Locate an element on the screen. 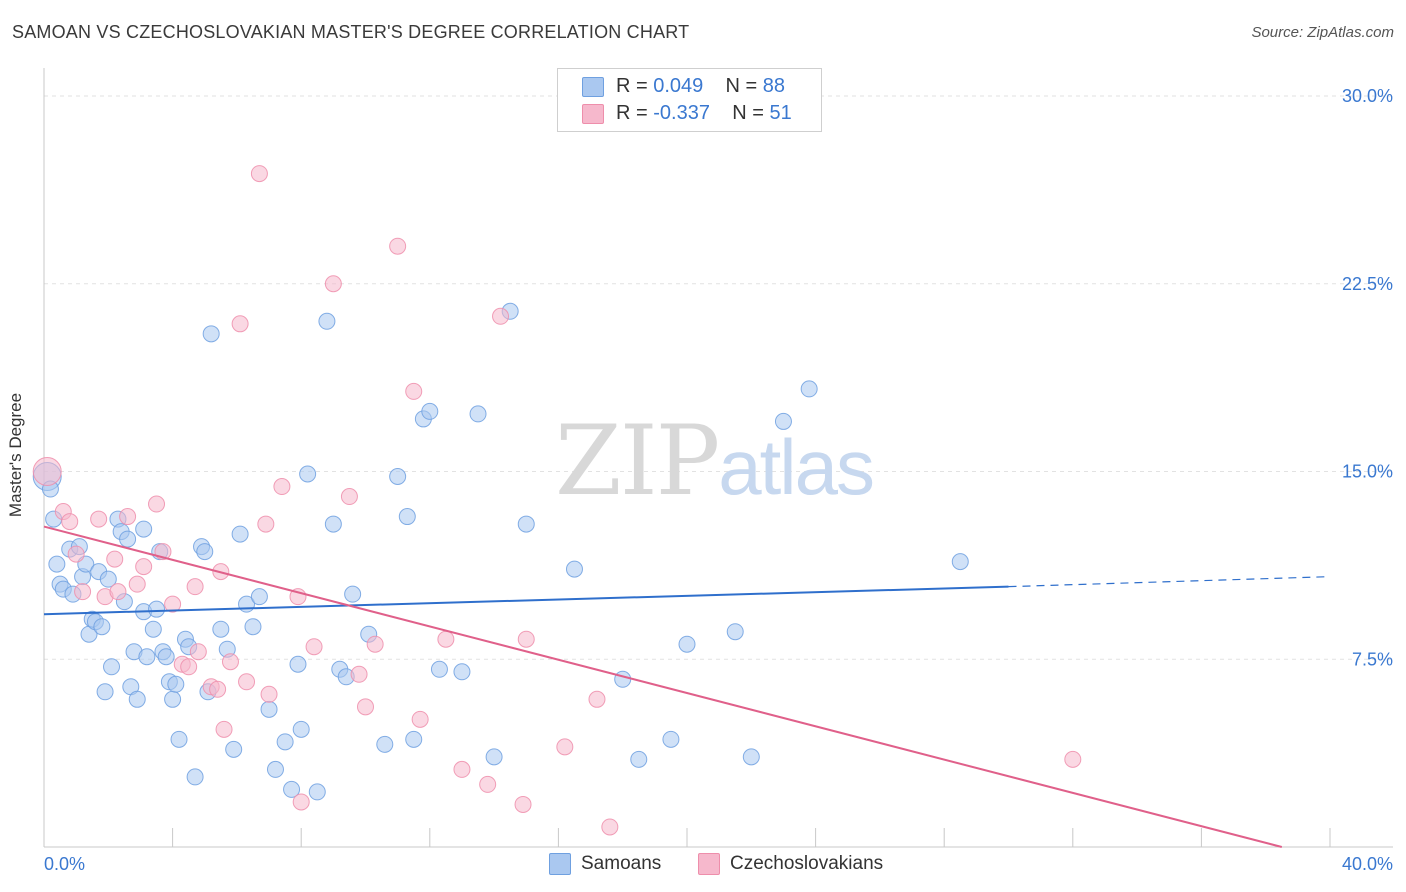 This screenshot has width=1406, height=892. bottom-legend-swatch-czechoslovakians is located at coordinates (709, 864).